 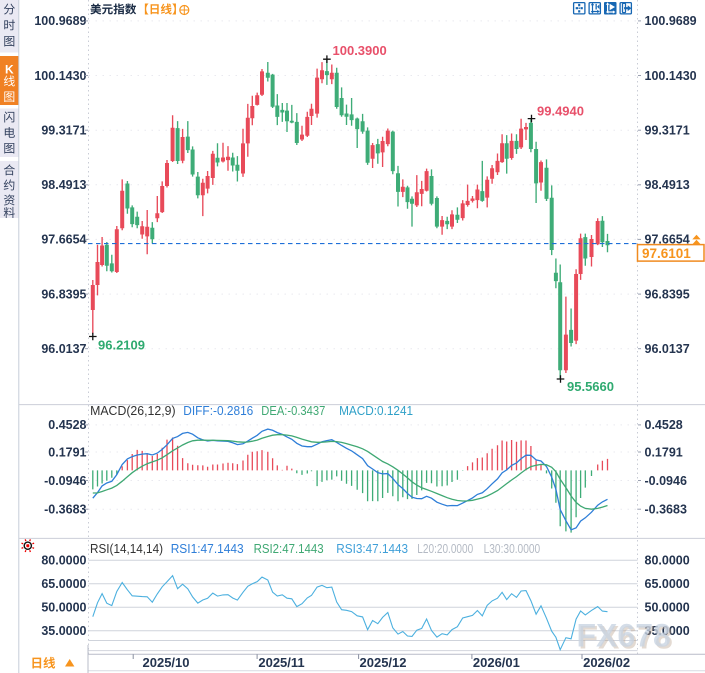 What do you see at coordinates (383, 662) in the screenshot?
I see `svg-text: 2025/12` at bounding box center [383, 662].